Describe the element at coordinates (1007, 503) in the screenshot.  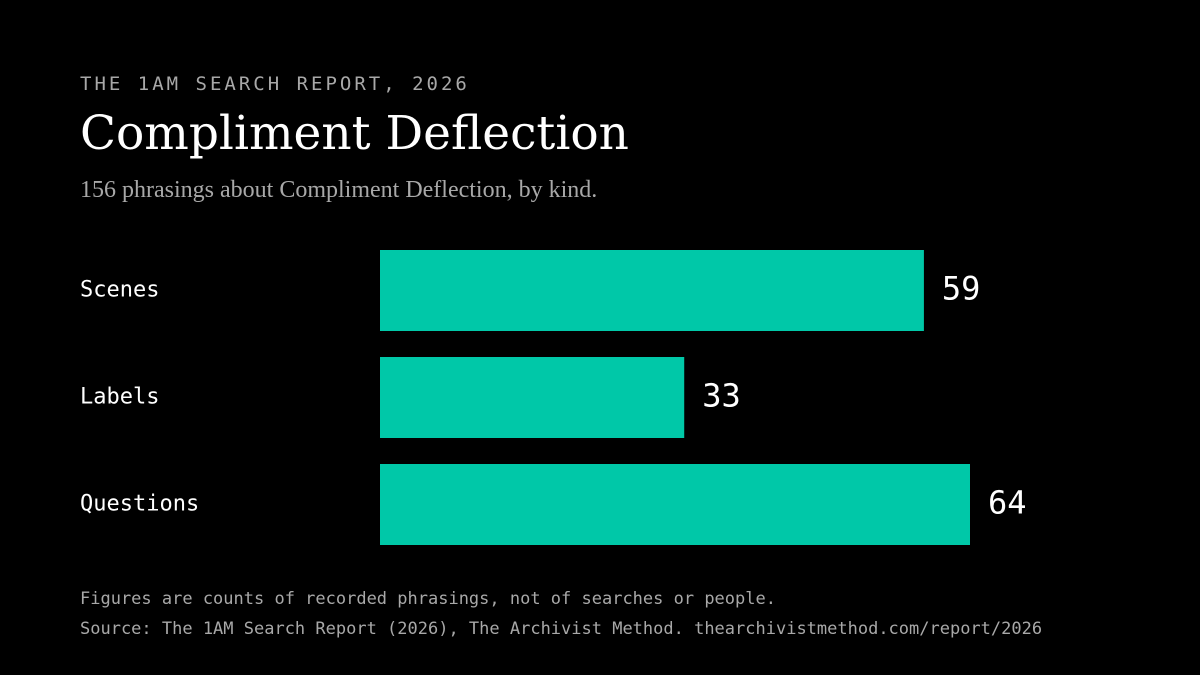
I see `value-label-questions: 64` at that location.